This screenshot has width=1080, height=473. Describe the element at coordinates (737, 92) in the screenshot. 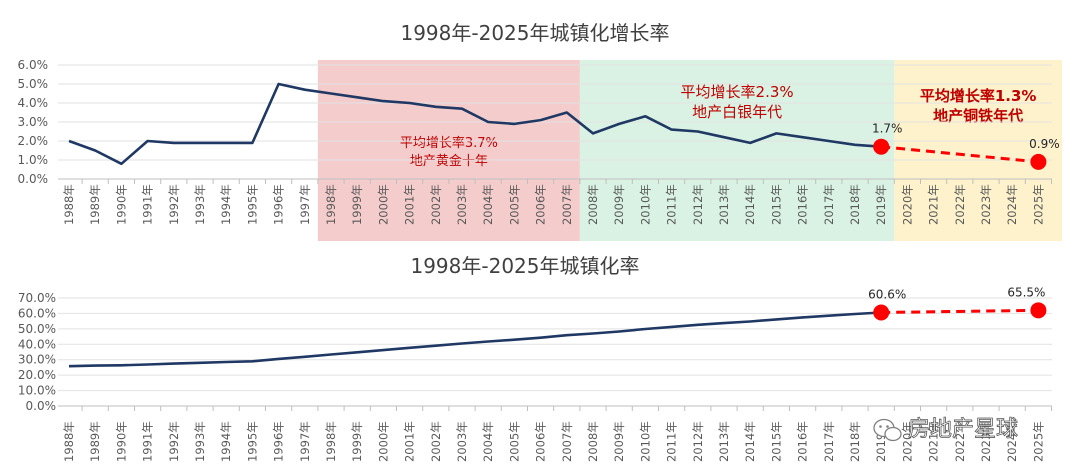

I see `era-band-label-1-0: 平均增长率2.3%` at that location.